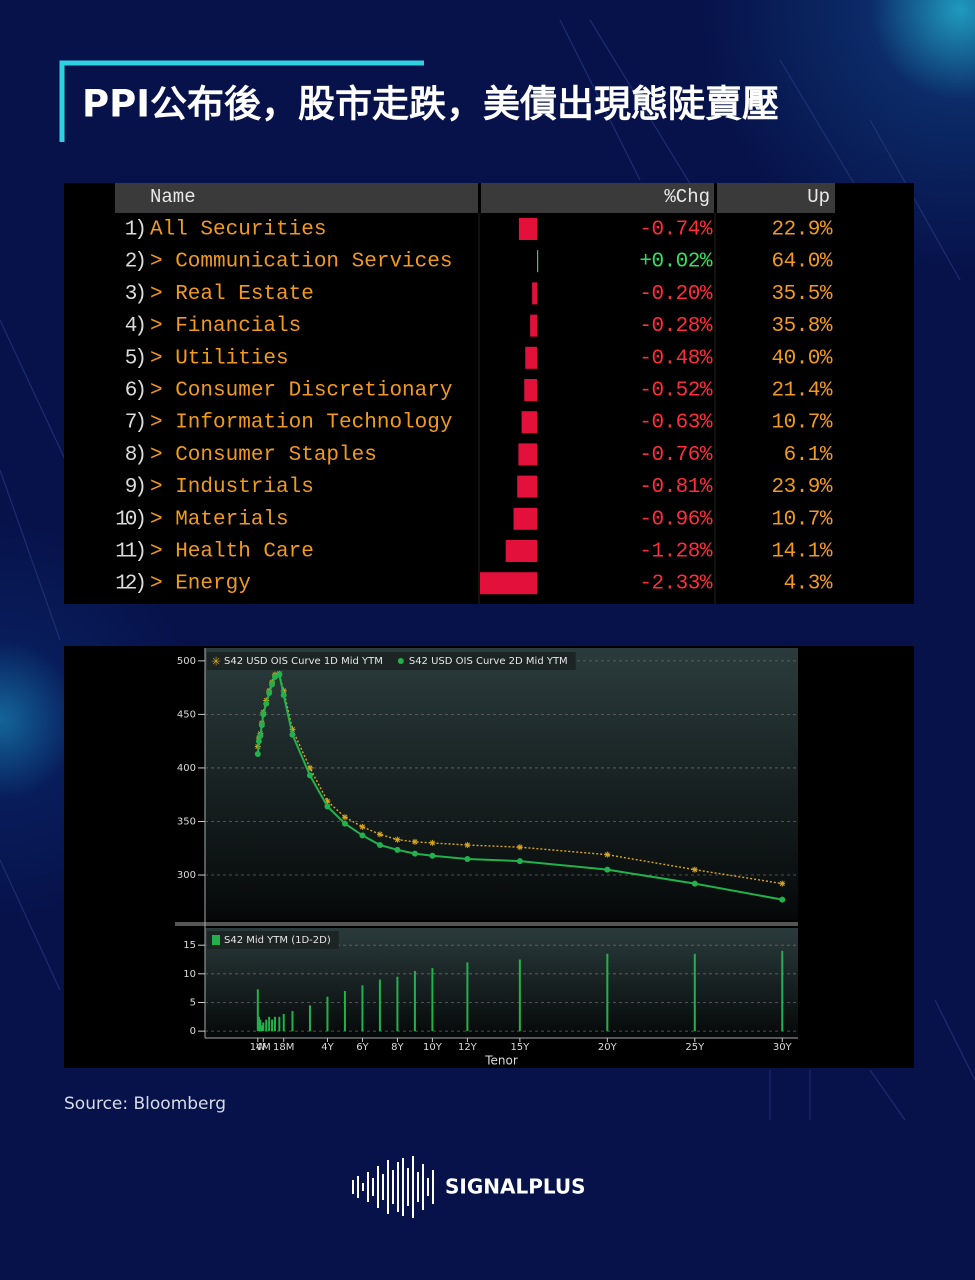  What do you see at coordinates (186, 821) in the screenshot?
I see `y-tick-label: 350` at bounding box center [186, 821].